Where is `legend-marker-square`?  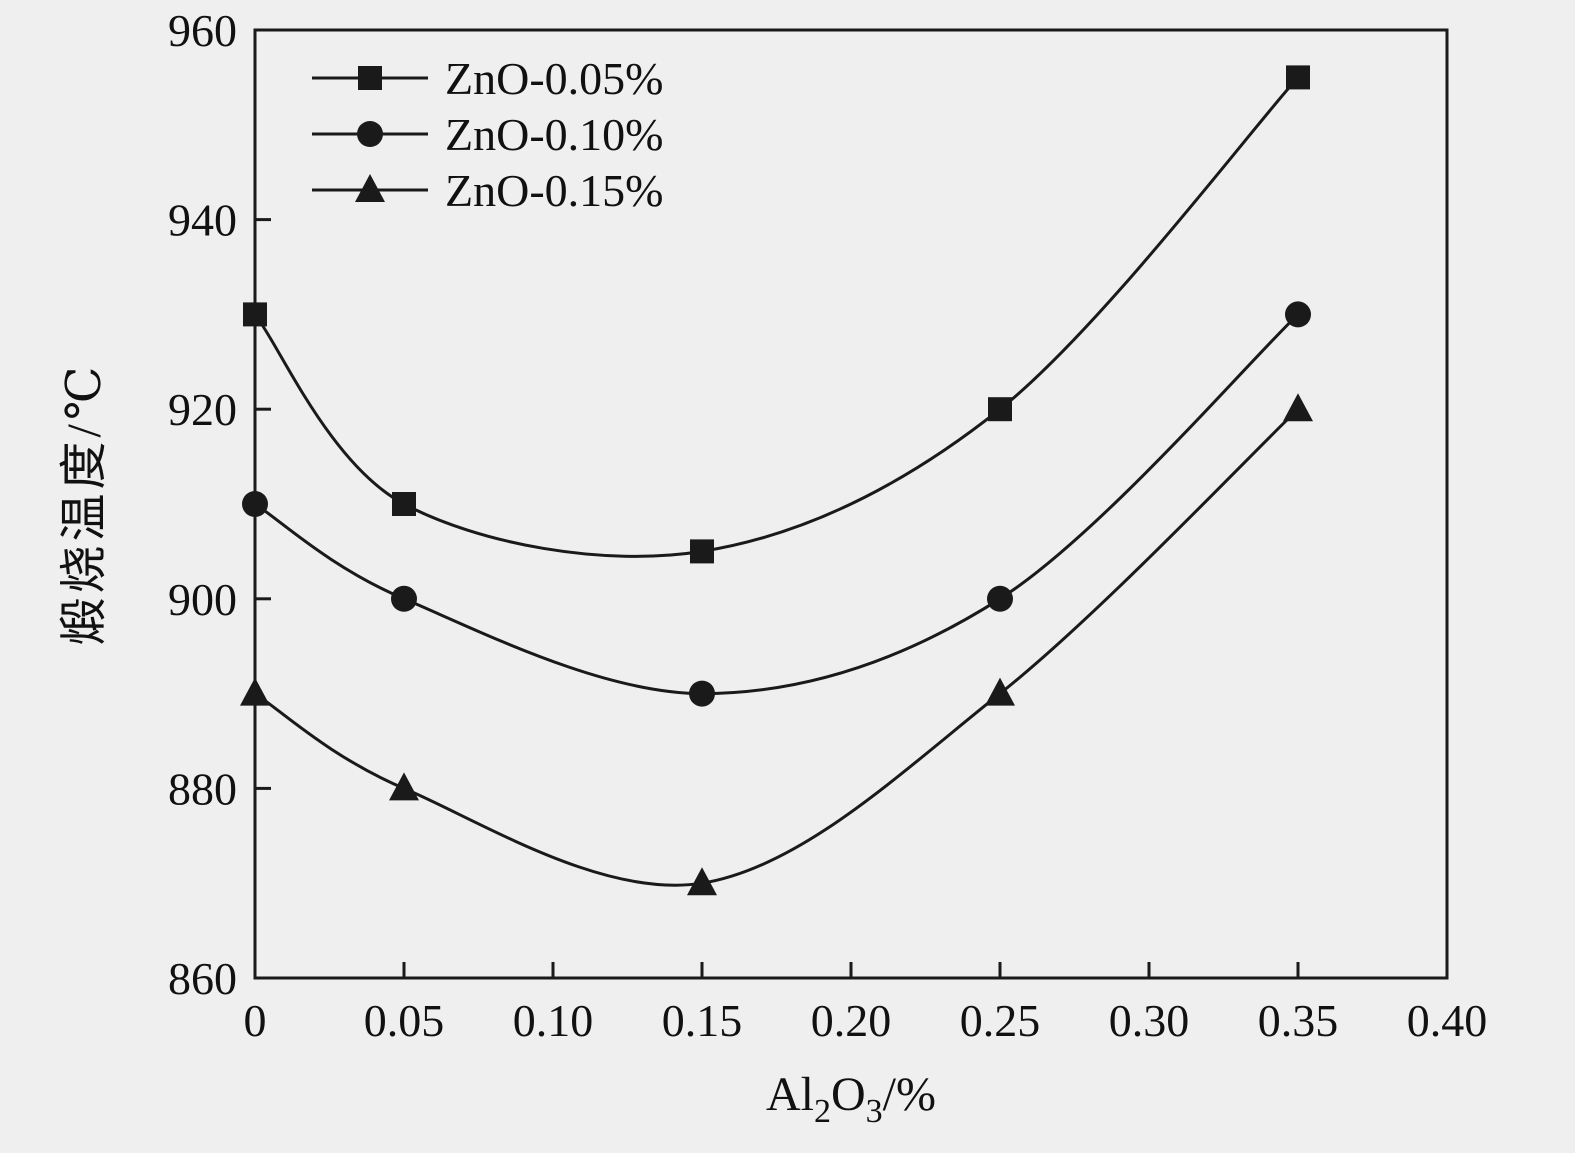 legend-marker-square is located at coordinates (370, 78).